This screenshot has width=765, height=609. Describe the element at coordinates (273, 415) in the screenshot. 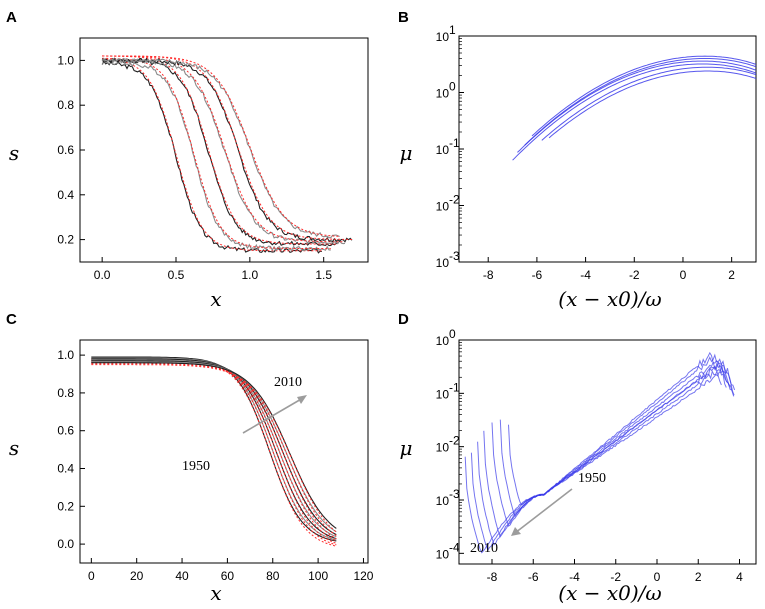

I see `panel-c-trend-arrow-line` at that location.